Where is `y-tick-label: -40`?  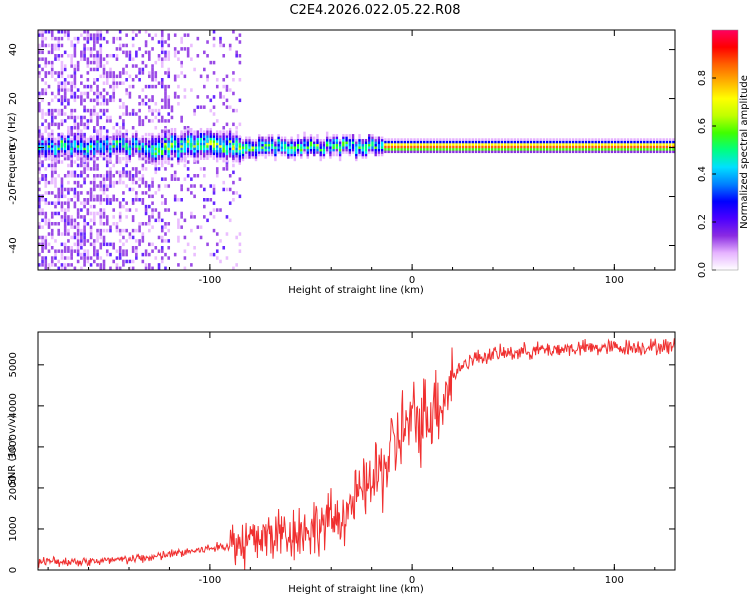
y-tick-label: -40 is located at coordinates (13, 245).